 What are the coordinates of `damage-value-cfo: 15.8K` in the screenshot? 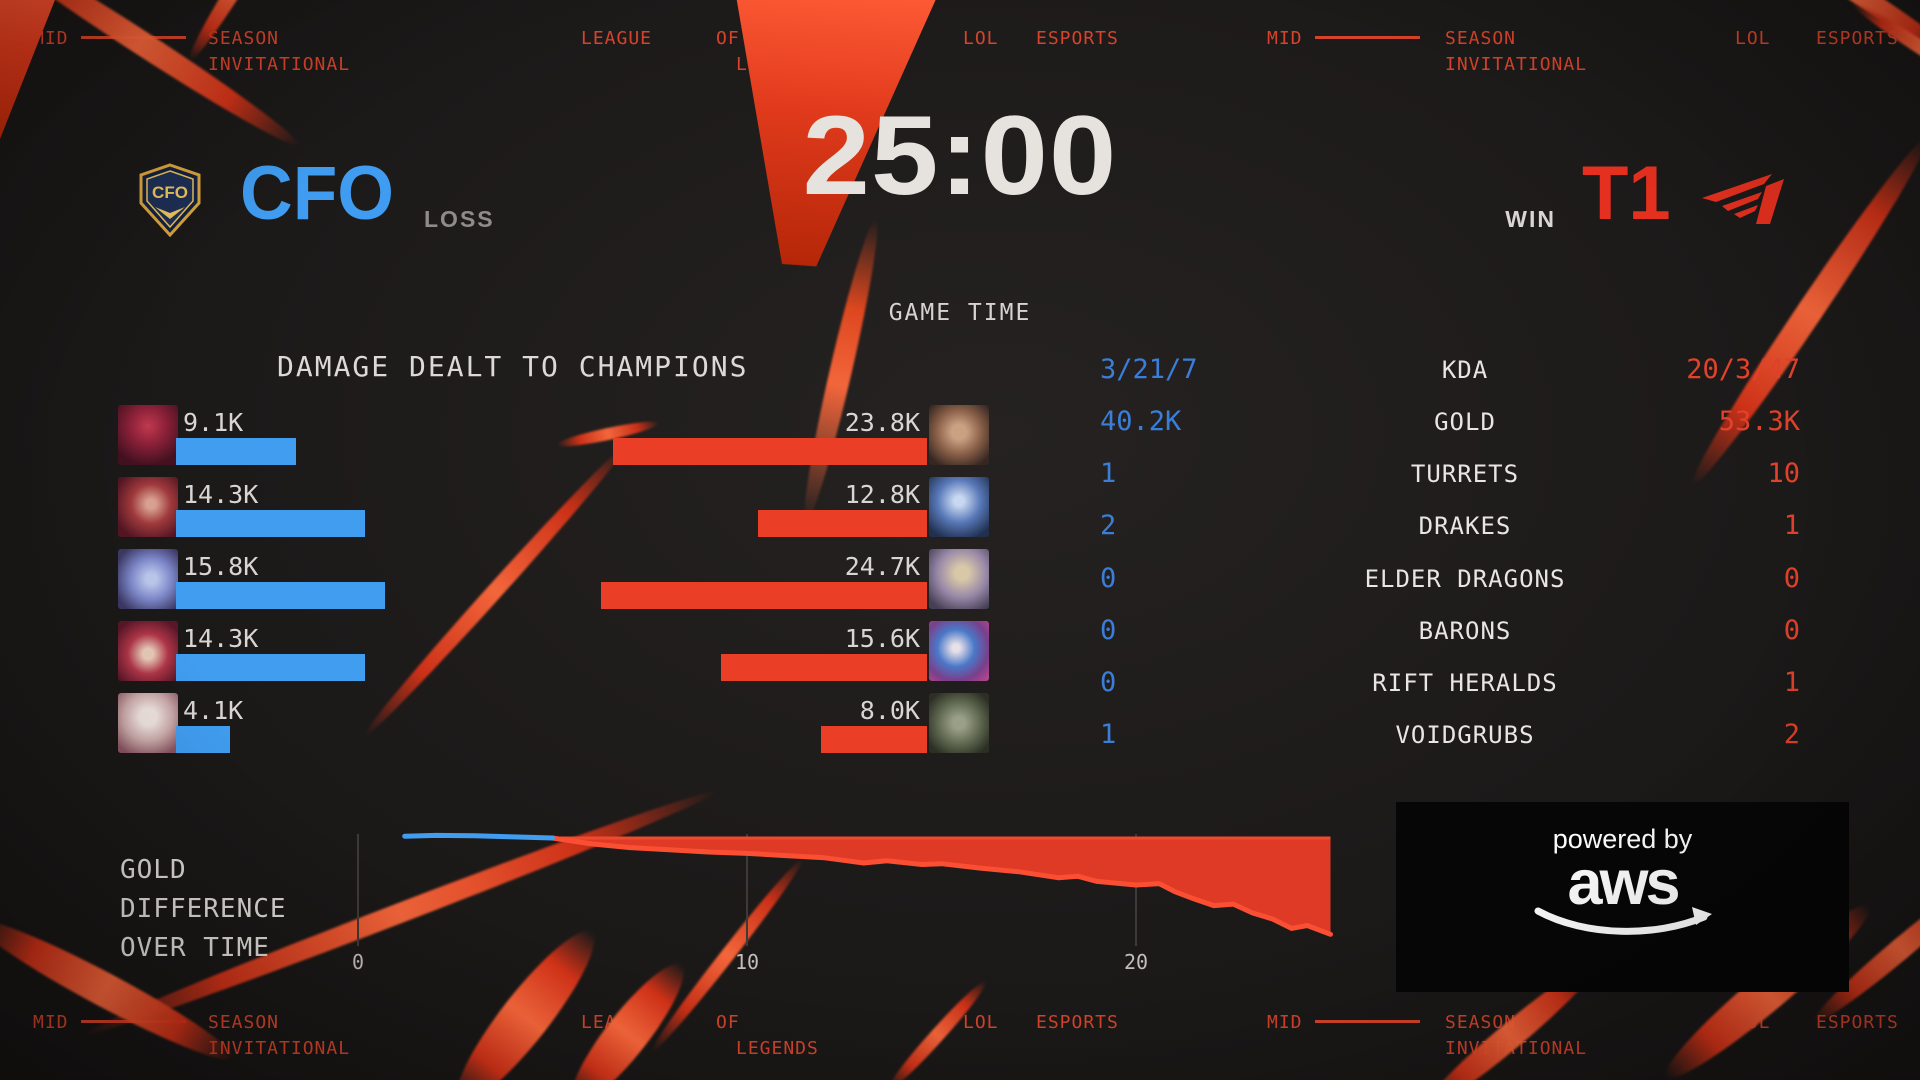 It's located at (221, 566).